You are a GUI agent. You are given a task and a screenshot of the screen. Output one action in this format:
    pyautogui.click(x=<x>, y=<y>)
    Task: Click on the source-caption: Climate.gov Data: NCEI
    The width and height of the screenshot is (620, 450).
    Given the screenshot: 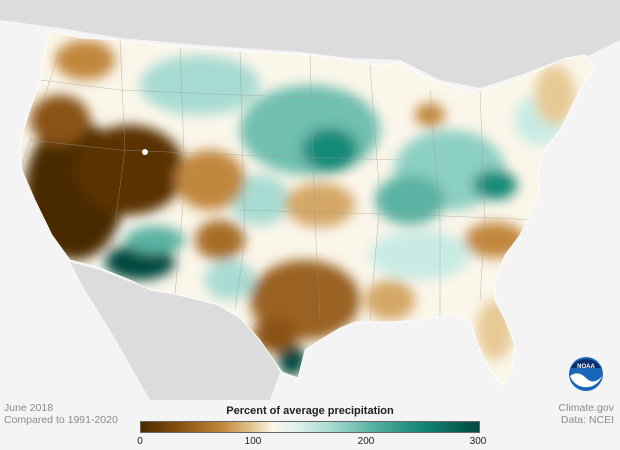 What is the action you would take?
    pyautogui.click(x=586, y=414)
    